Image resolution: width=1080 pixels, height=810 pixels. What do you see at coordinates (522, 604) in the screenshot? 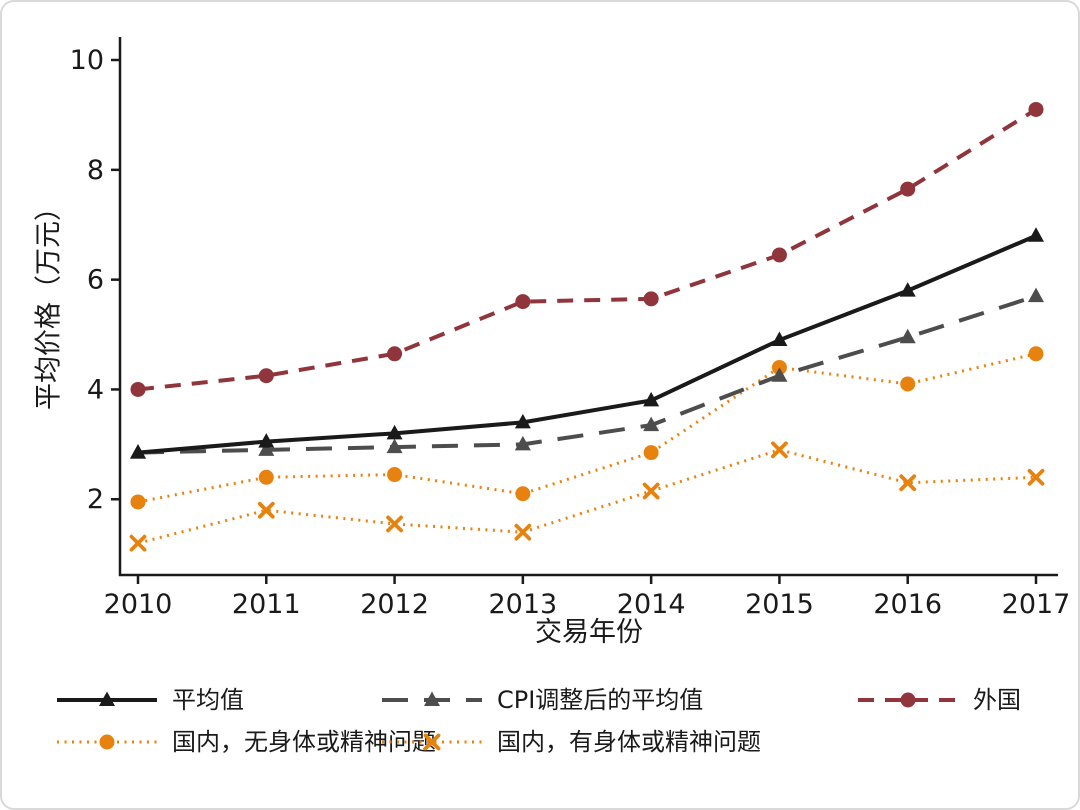
I see `x-tick-label: 2013` at bounding box center [522, 604].